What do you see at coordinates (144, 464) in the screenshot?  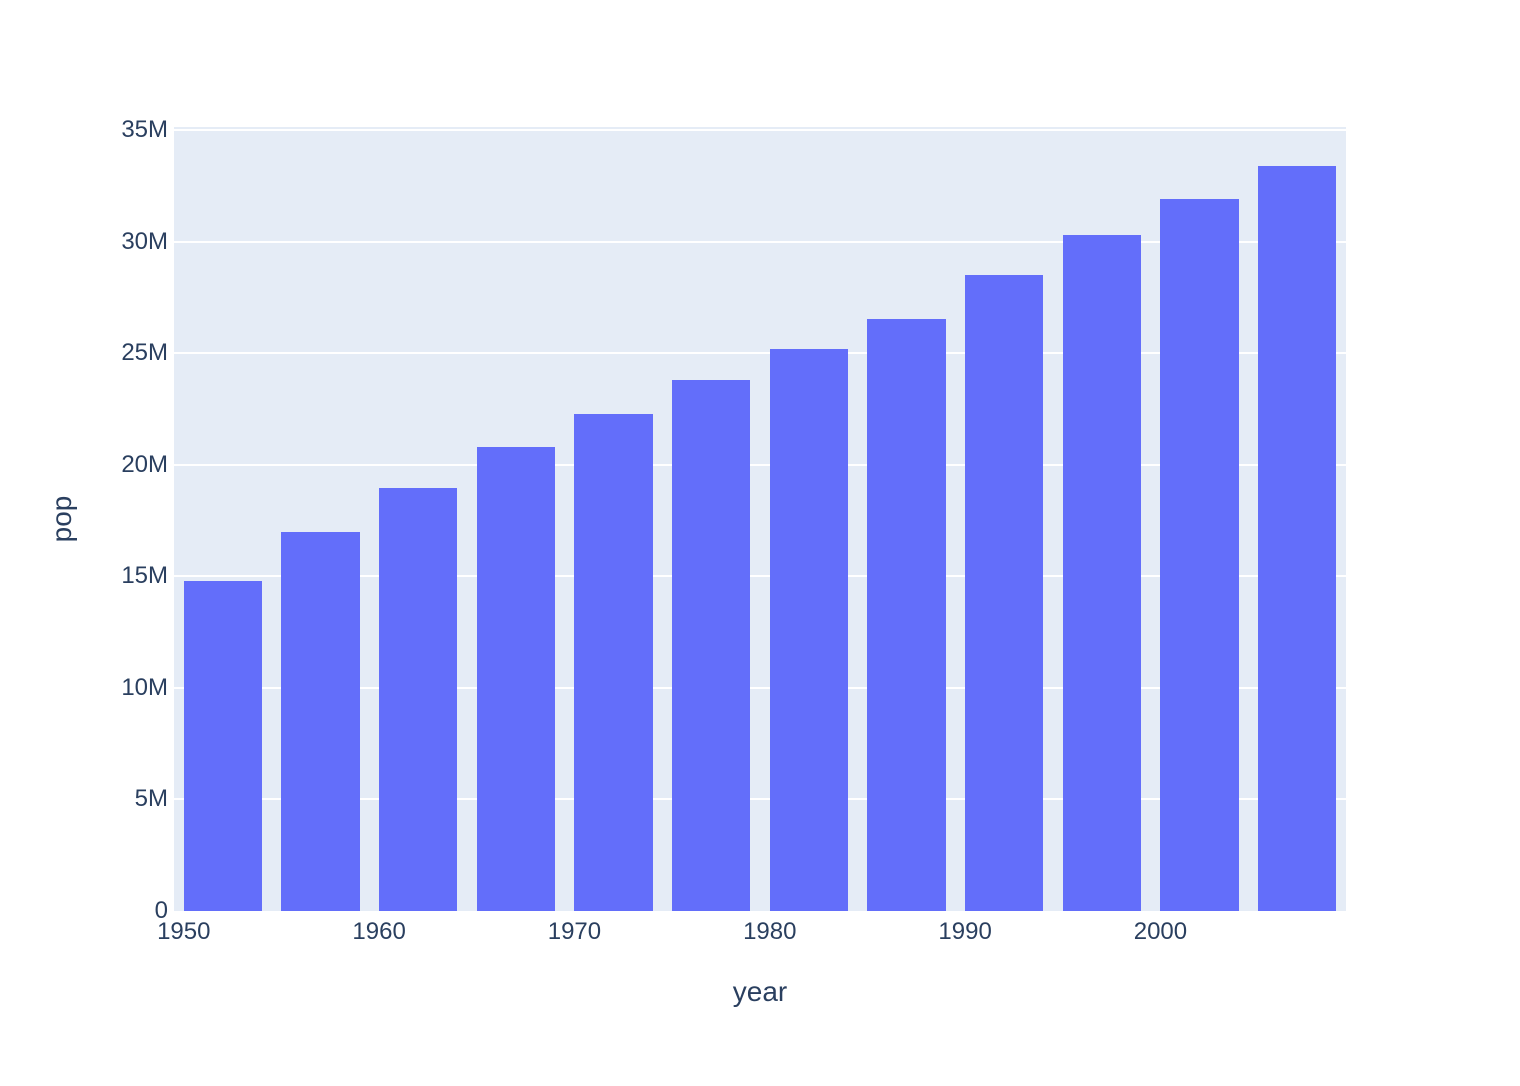 I see `y-tick-label: 20M` at bounding box center [144, 464].